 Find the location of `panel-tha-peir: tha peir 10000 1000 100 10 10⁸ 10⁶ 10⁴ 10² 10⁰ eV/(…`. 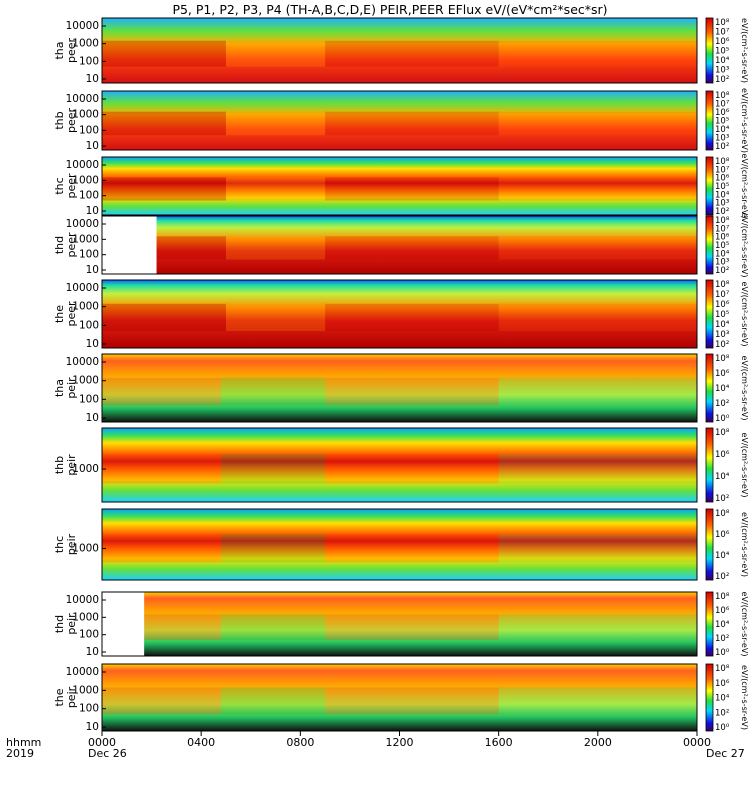

panel-tha-peir: tha peir 10000 1000 100 10 10⁸ 10⁶ 10⁴ 10² 10⁰ eV/(… is located at coordinates (401, 388).